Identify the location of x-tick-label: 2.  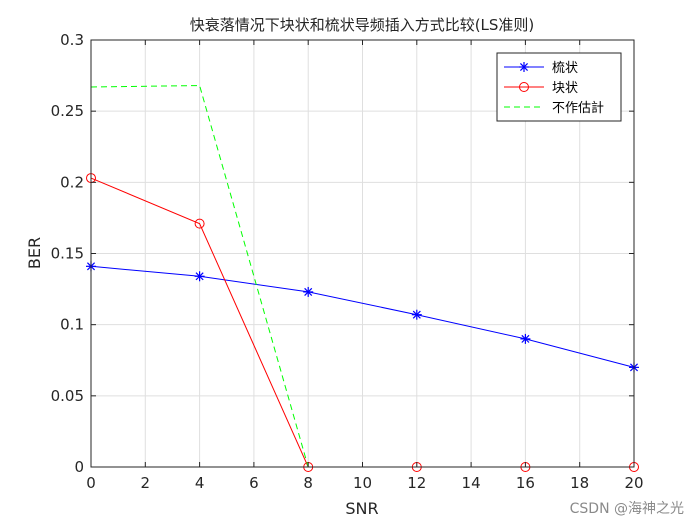
(146, 483).